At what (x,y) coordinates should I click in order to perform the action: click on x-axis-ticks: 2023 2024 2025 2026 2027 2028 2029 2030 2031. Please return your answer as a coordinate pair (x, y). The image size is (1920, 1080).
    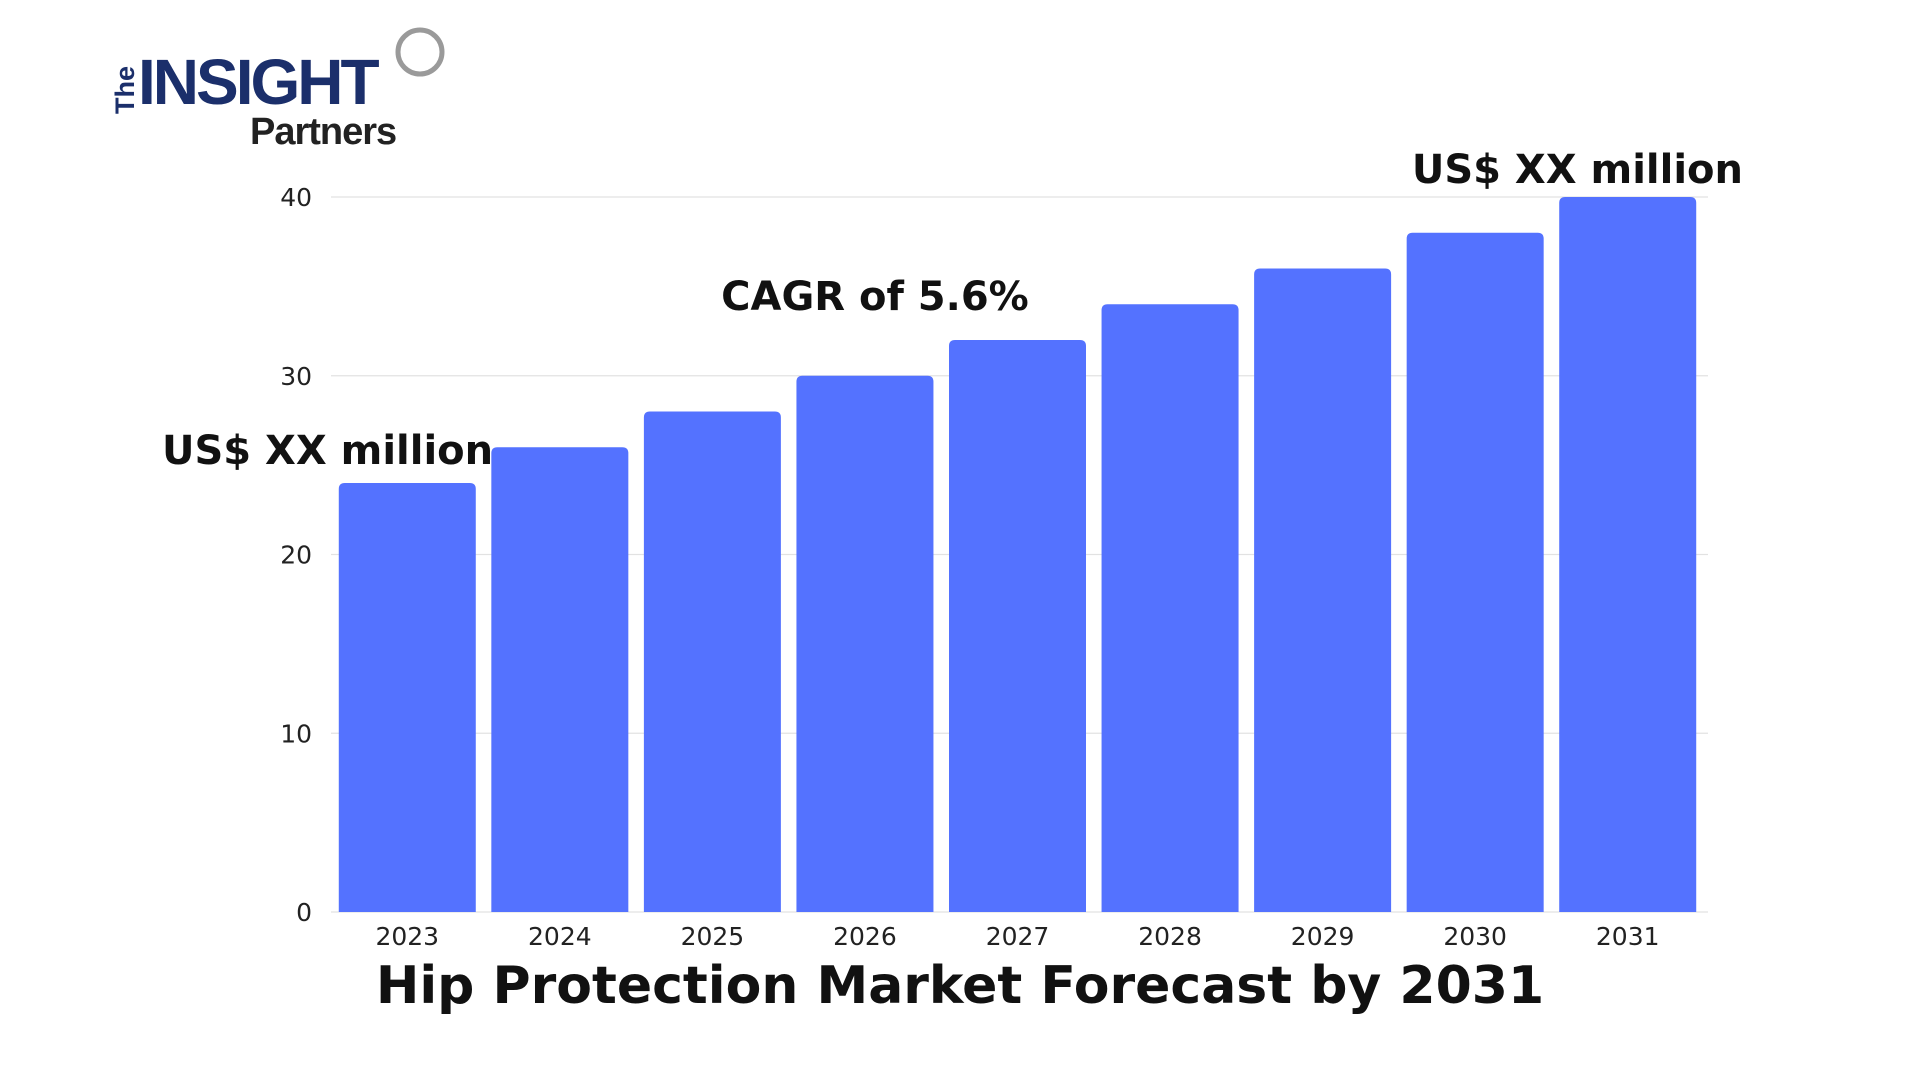
    Looking at the image, I should click on (1017, 936).